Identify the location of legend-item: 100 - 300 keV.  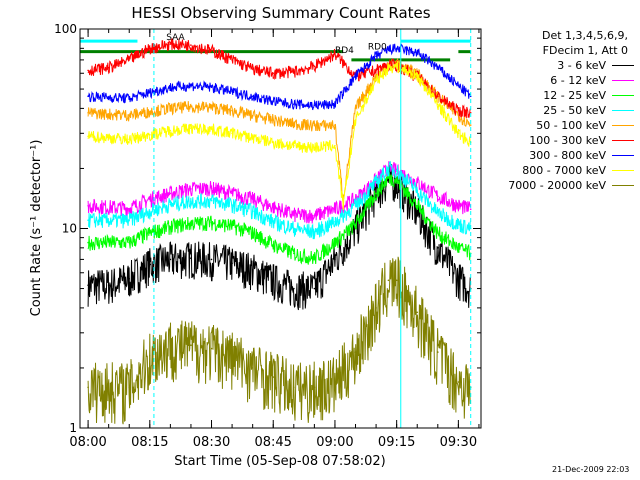
(556, 140).